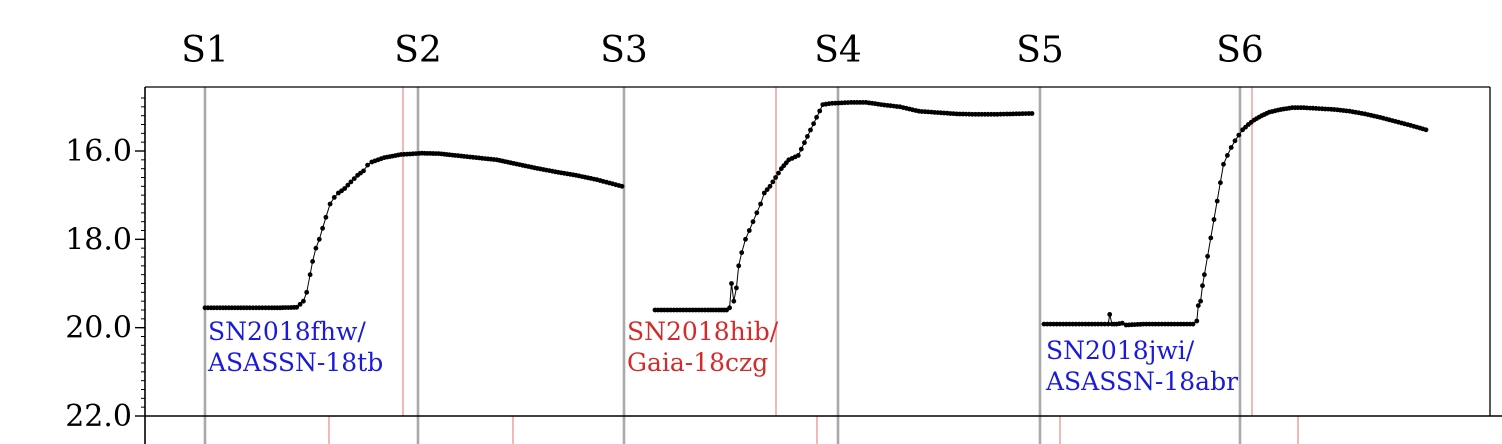 The height and width of the screenshot is (444, 1502). Describe the element at coordinates (1141, 381) in the screenshot. I see `supernova-annotation: ASASSN-18abr` at that location.